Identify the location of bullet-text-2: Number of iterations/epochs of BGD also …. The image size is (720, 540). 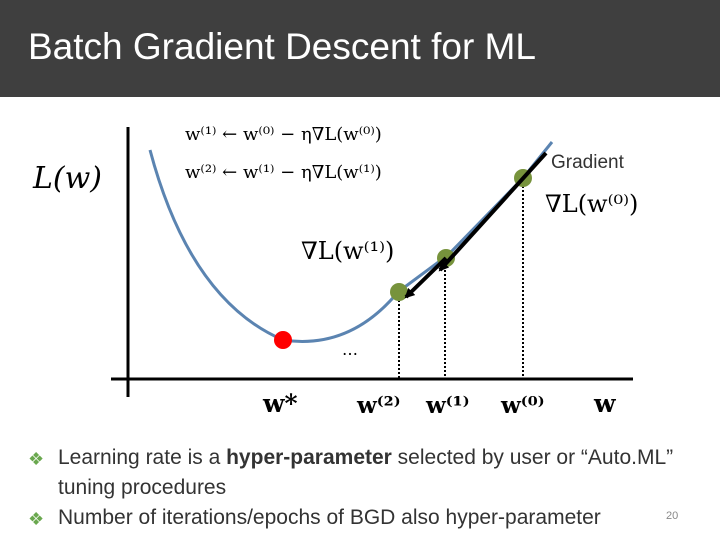
(373, 518).